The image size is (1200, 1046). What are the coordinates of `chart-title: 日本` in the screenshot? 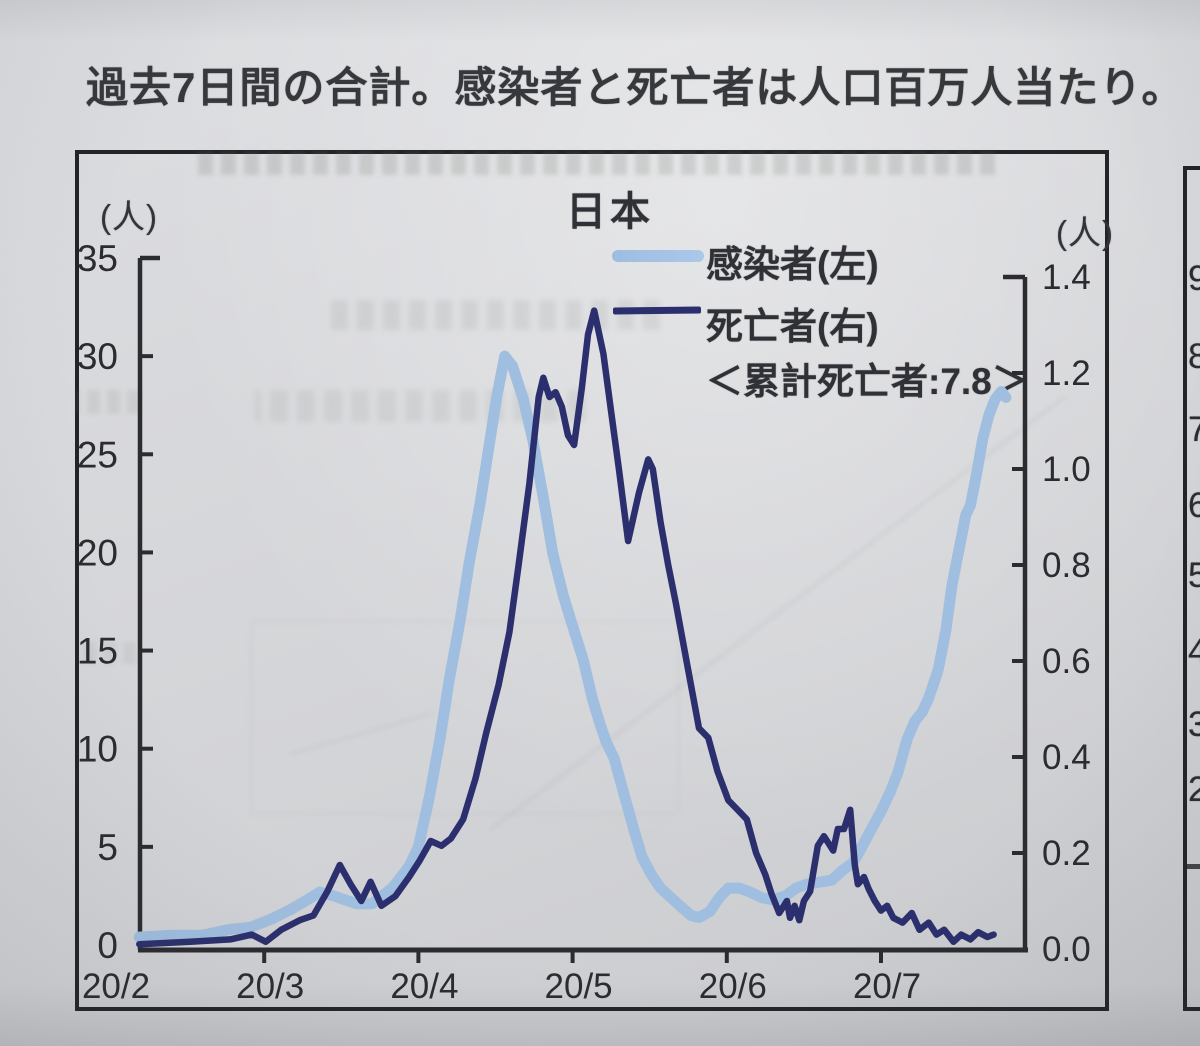 It's located at (610, 212).